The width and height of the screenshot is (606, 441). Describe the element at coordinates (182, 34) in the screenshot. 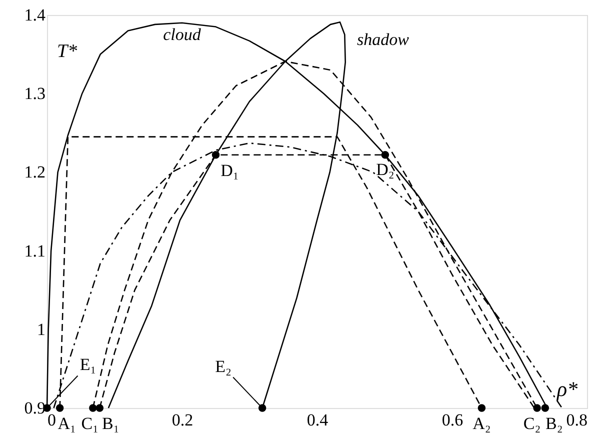

I see `annotation: cloud` at that location.